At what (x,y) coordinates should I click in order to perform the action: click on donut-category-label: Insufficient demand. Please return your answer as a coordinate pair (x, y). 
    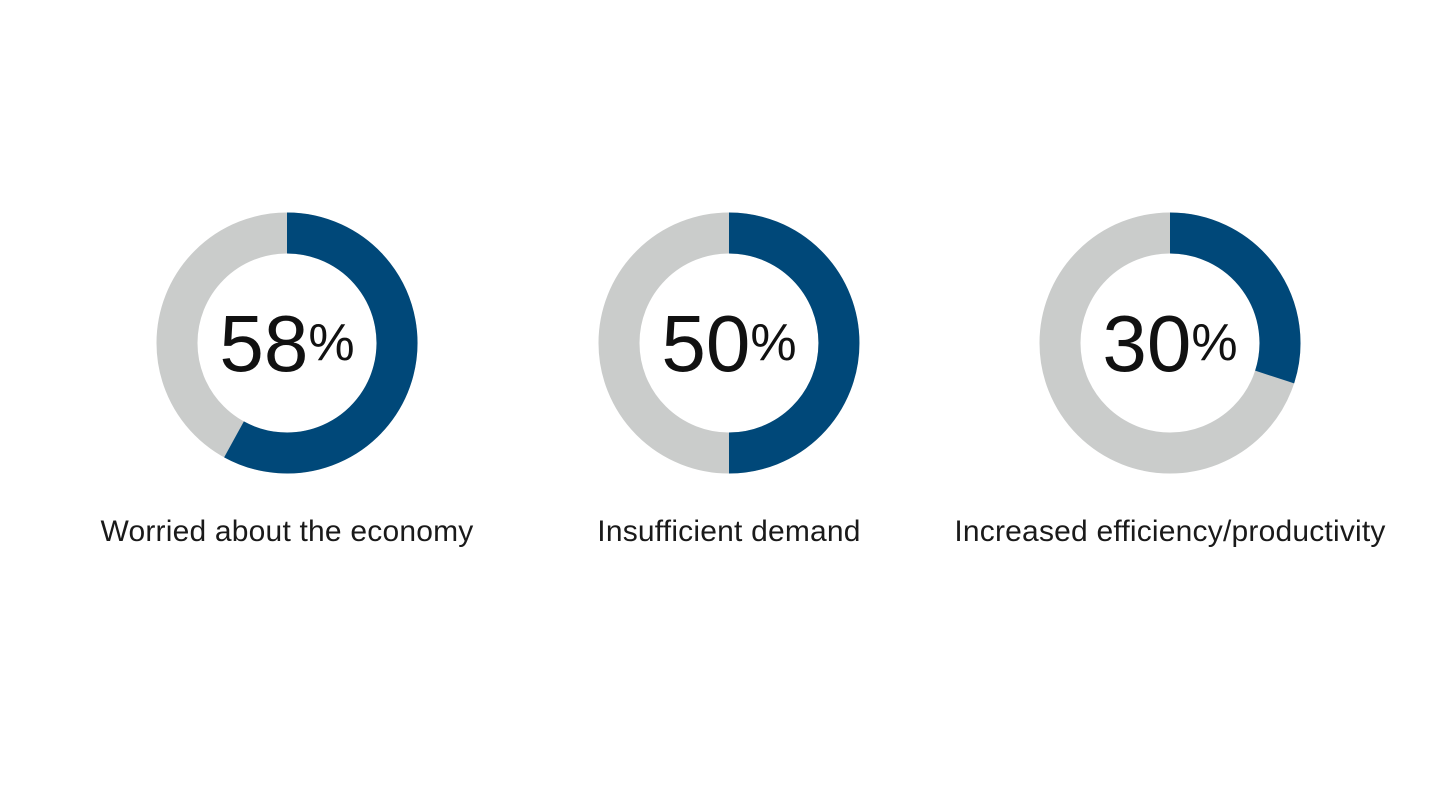
    Looking at the image, I should click on (729, 531).